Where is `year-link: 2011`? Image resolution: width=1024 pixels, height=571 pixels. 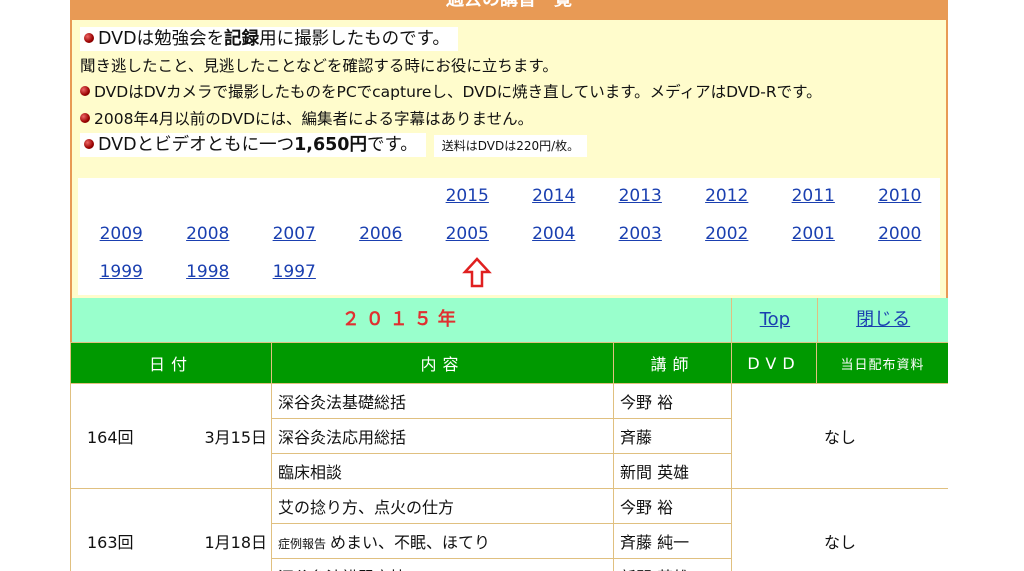 year-link: 2011 is located at coordinates (813, 196).